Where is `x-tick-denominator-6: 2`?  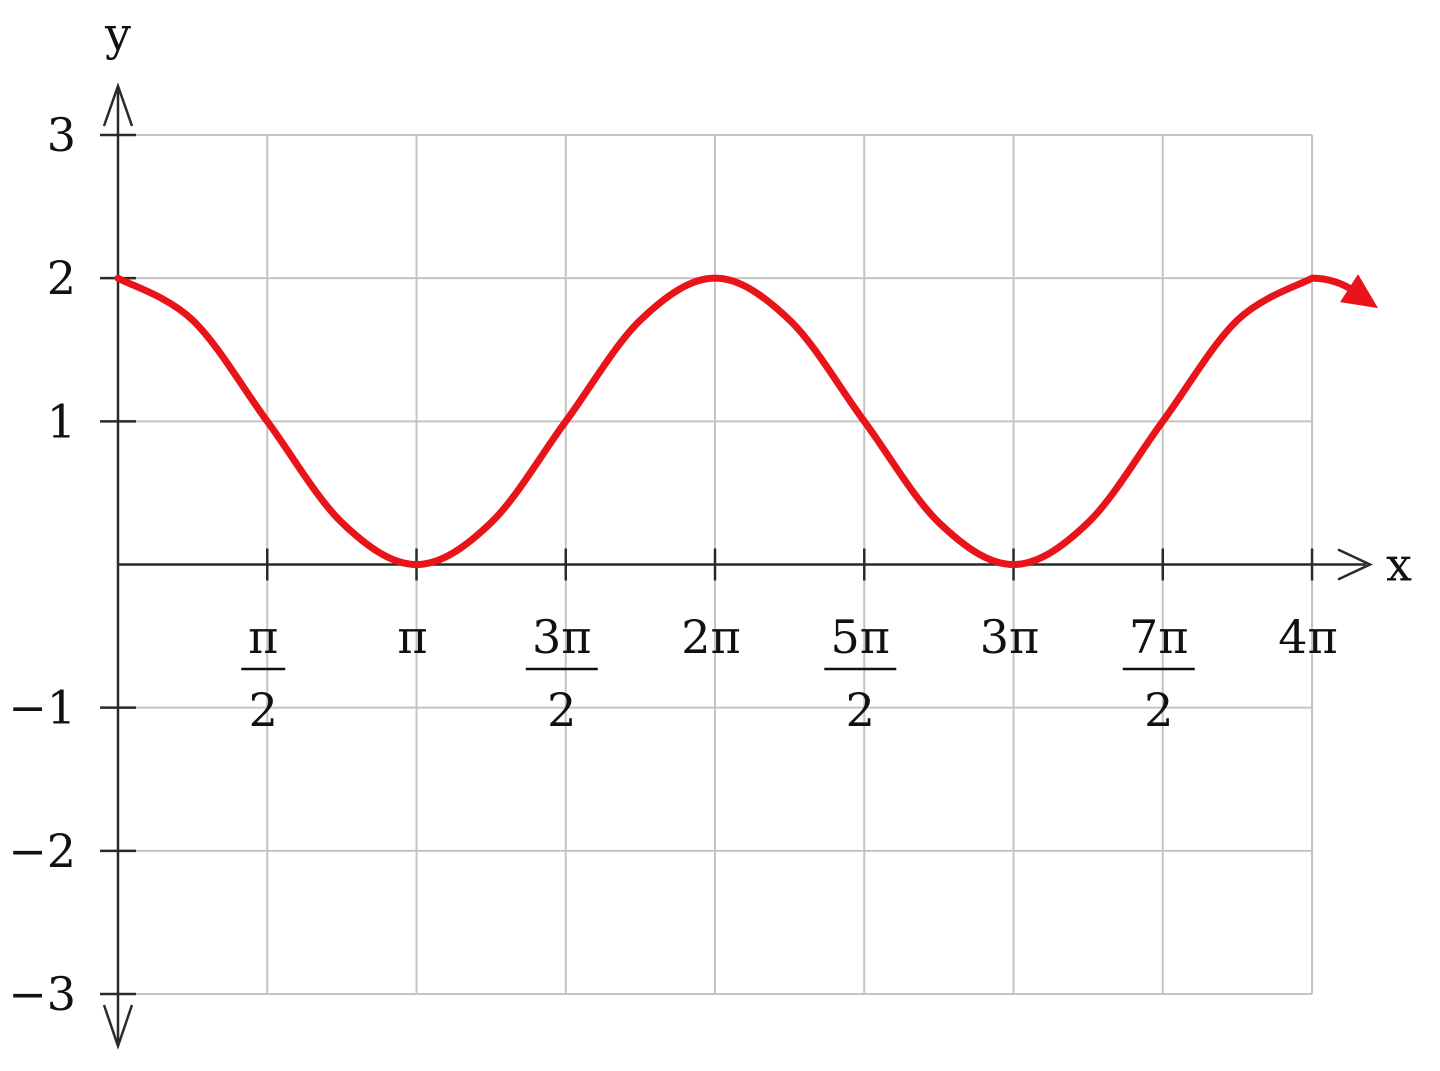
x-tick-denominator-6: 2 is located at coordinates (1158, 710).